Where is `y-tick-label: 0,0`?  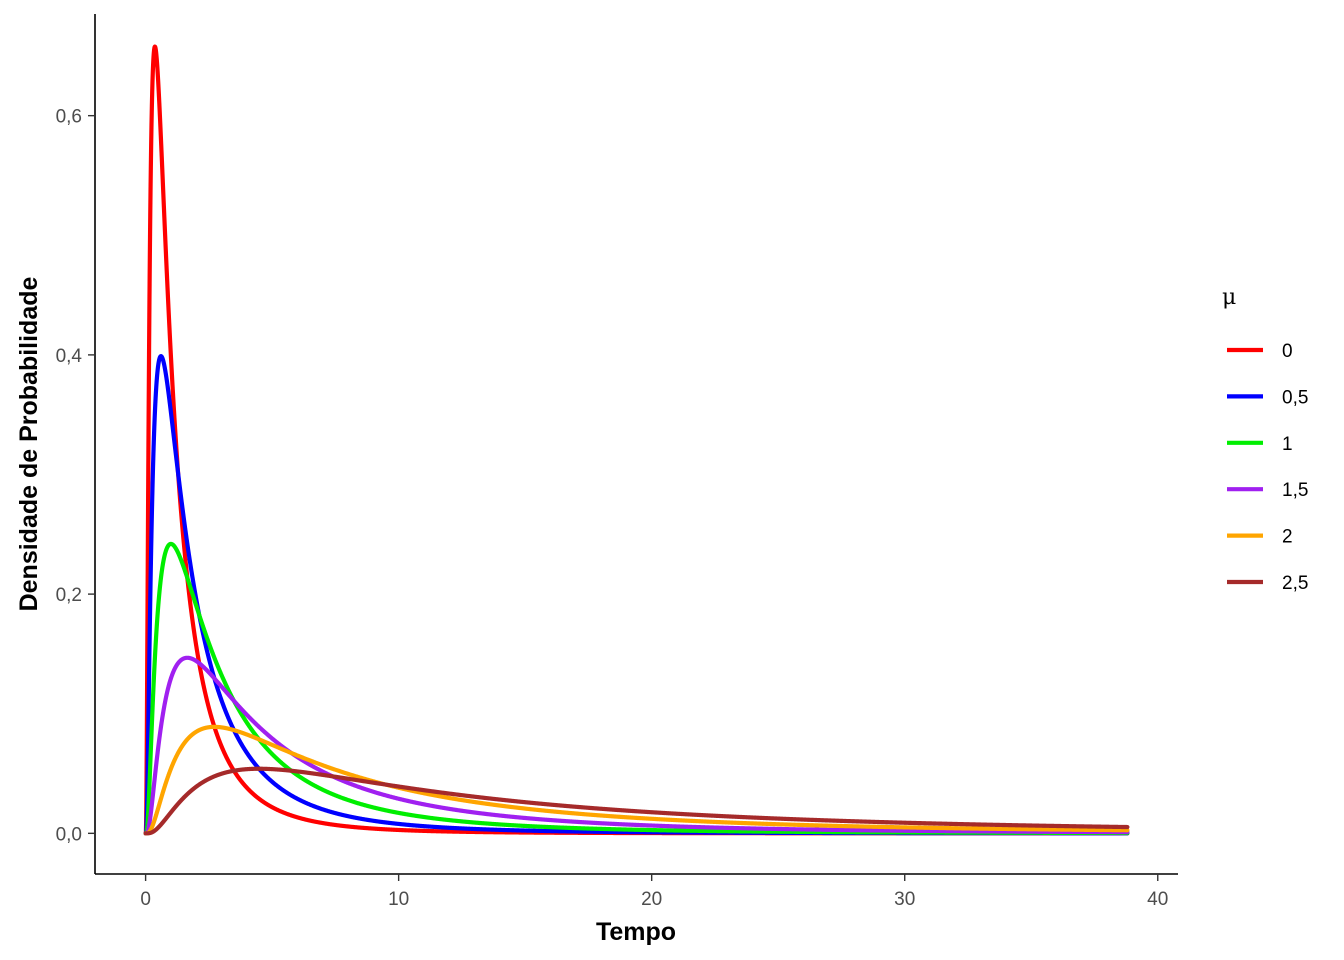 y-tick-label: 0,0 is located at coordinates (69, 834).